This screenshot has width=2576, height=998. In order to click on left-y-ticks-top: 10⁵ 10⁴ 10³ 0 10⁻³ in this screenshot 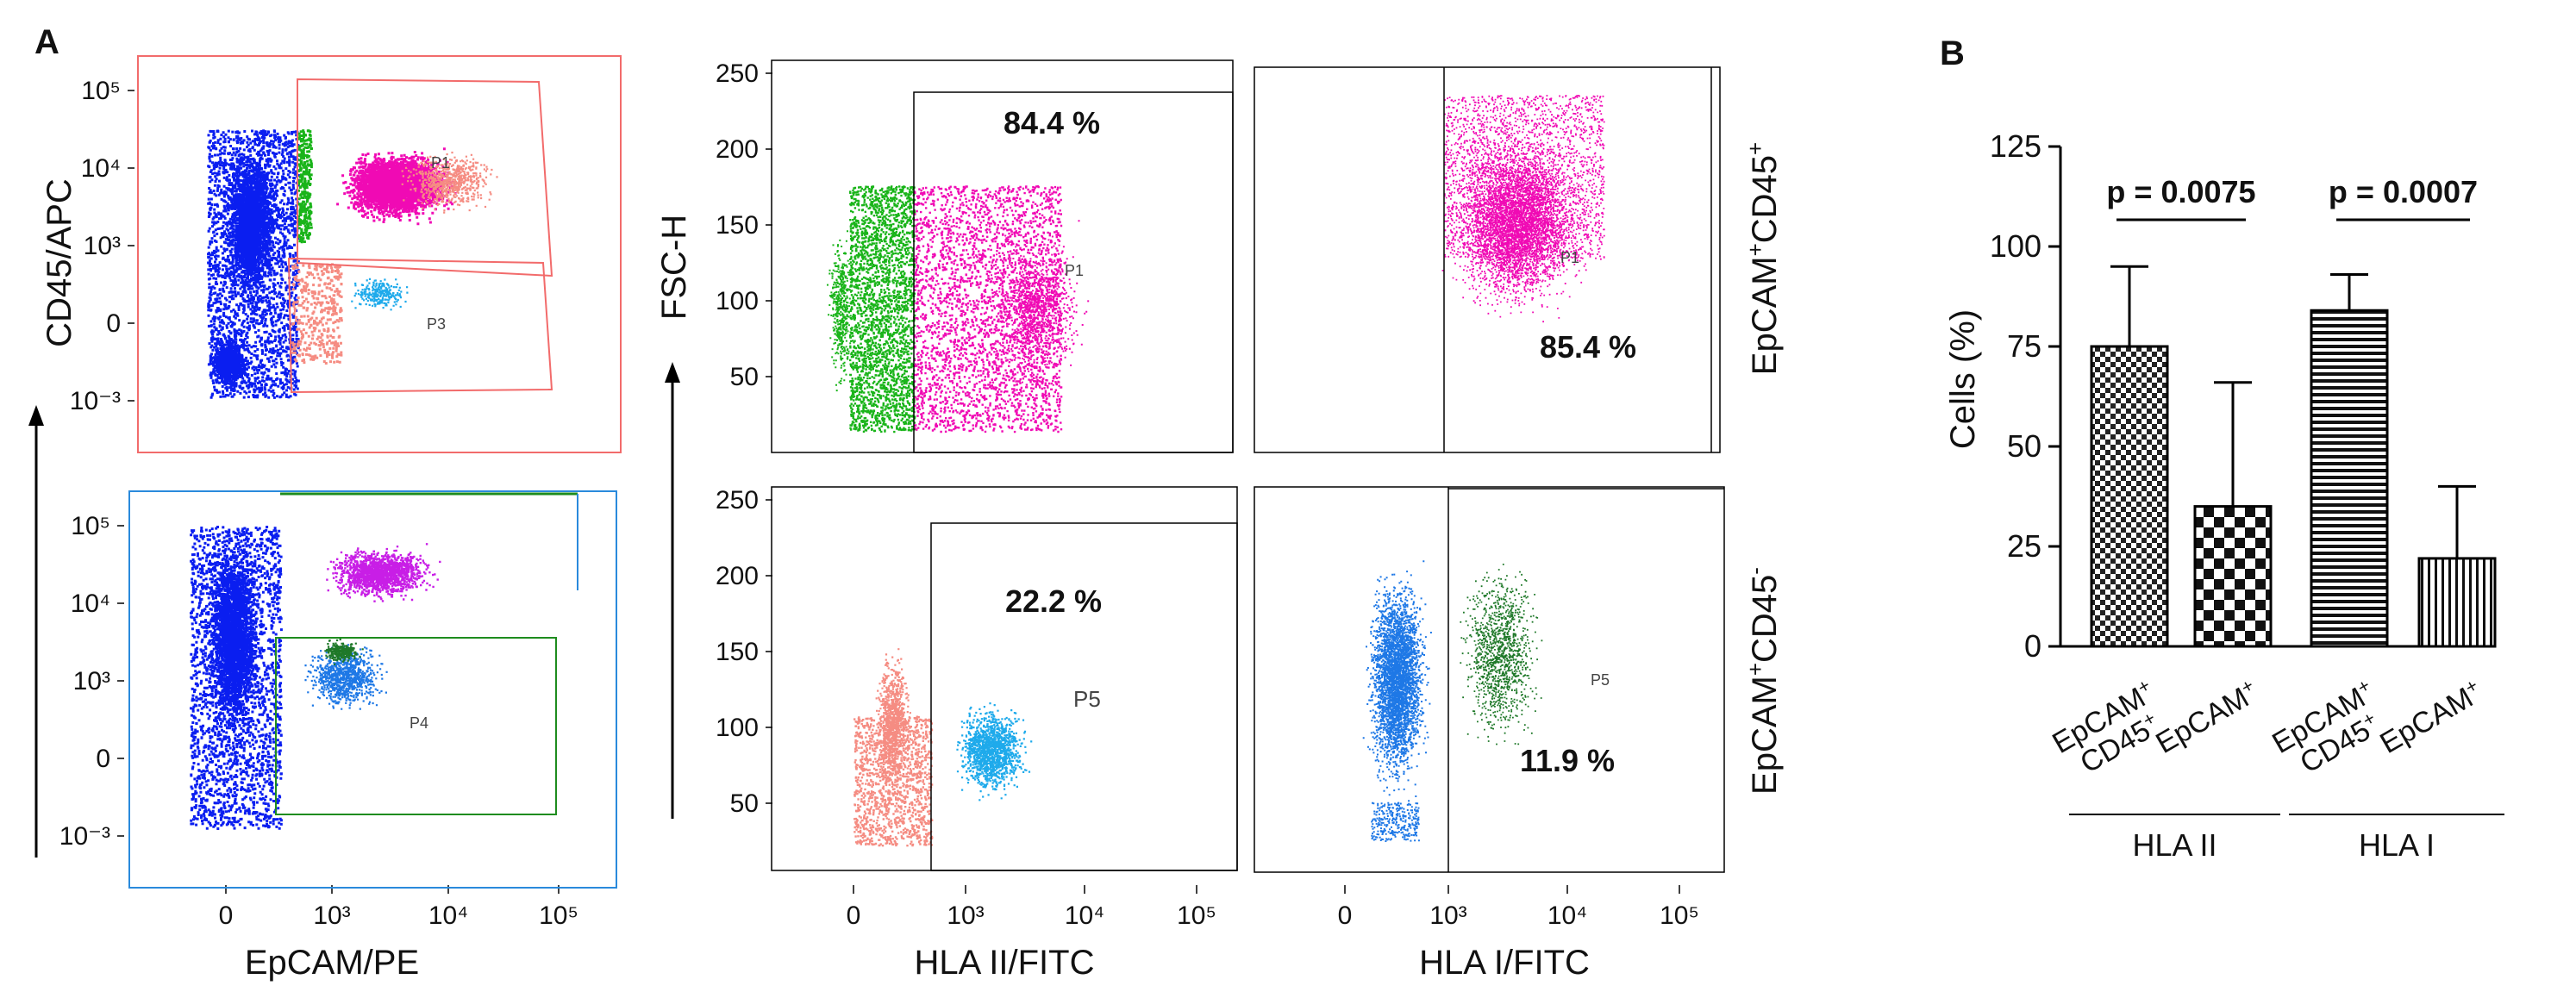, I will do `click(102, 246)`.